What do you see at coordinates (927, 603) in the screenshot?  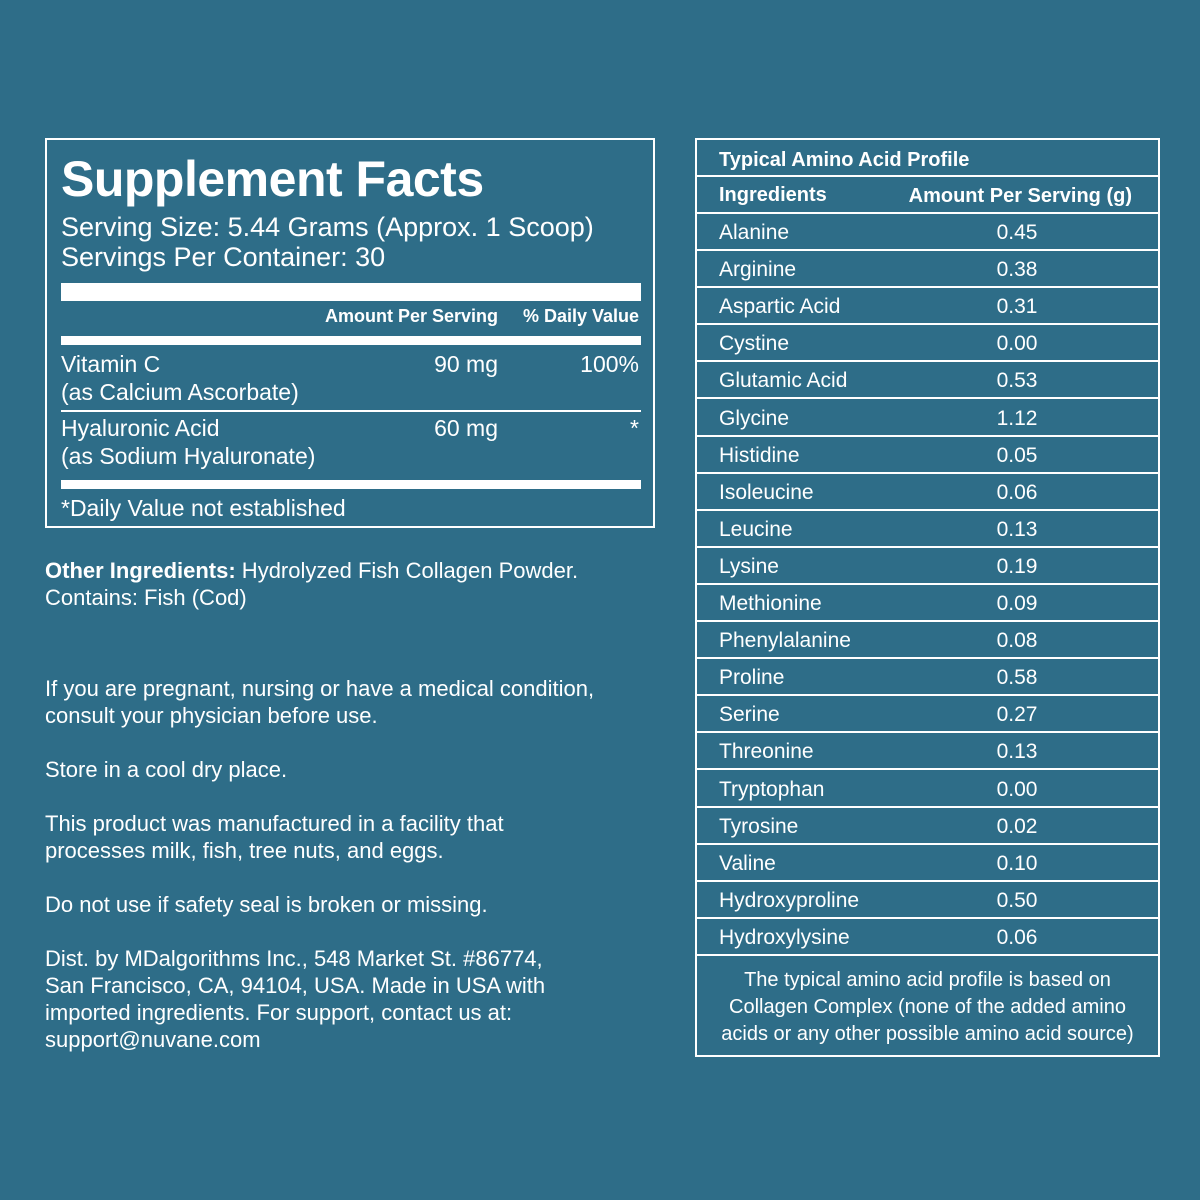 I see `table-row: Methionine 0.09` at bounding box center [927, 603].